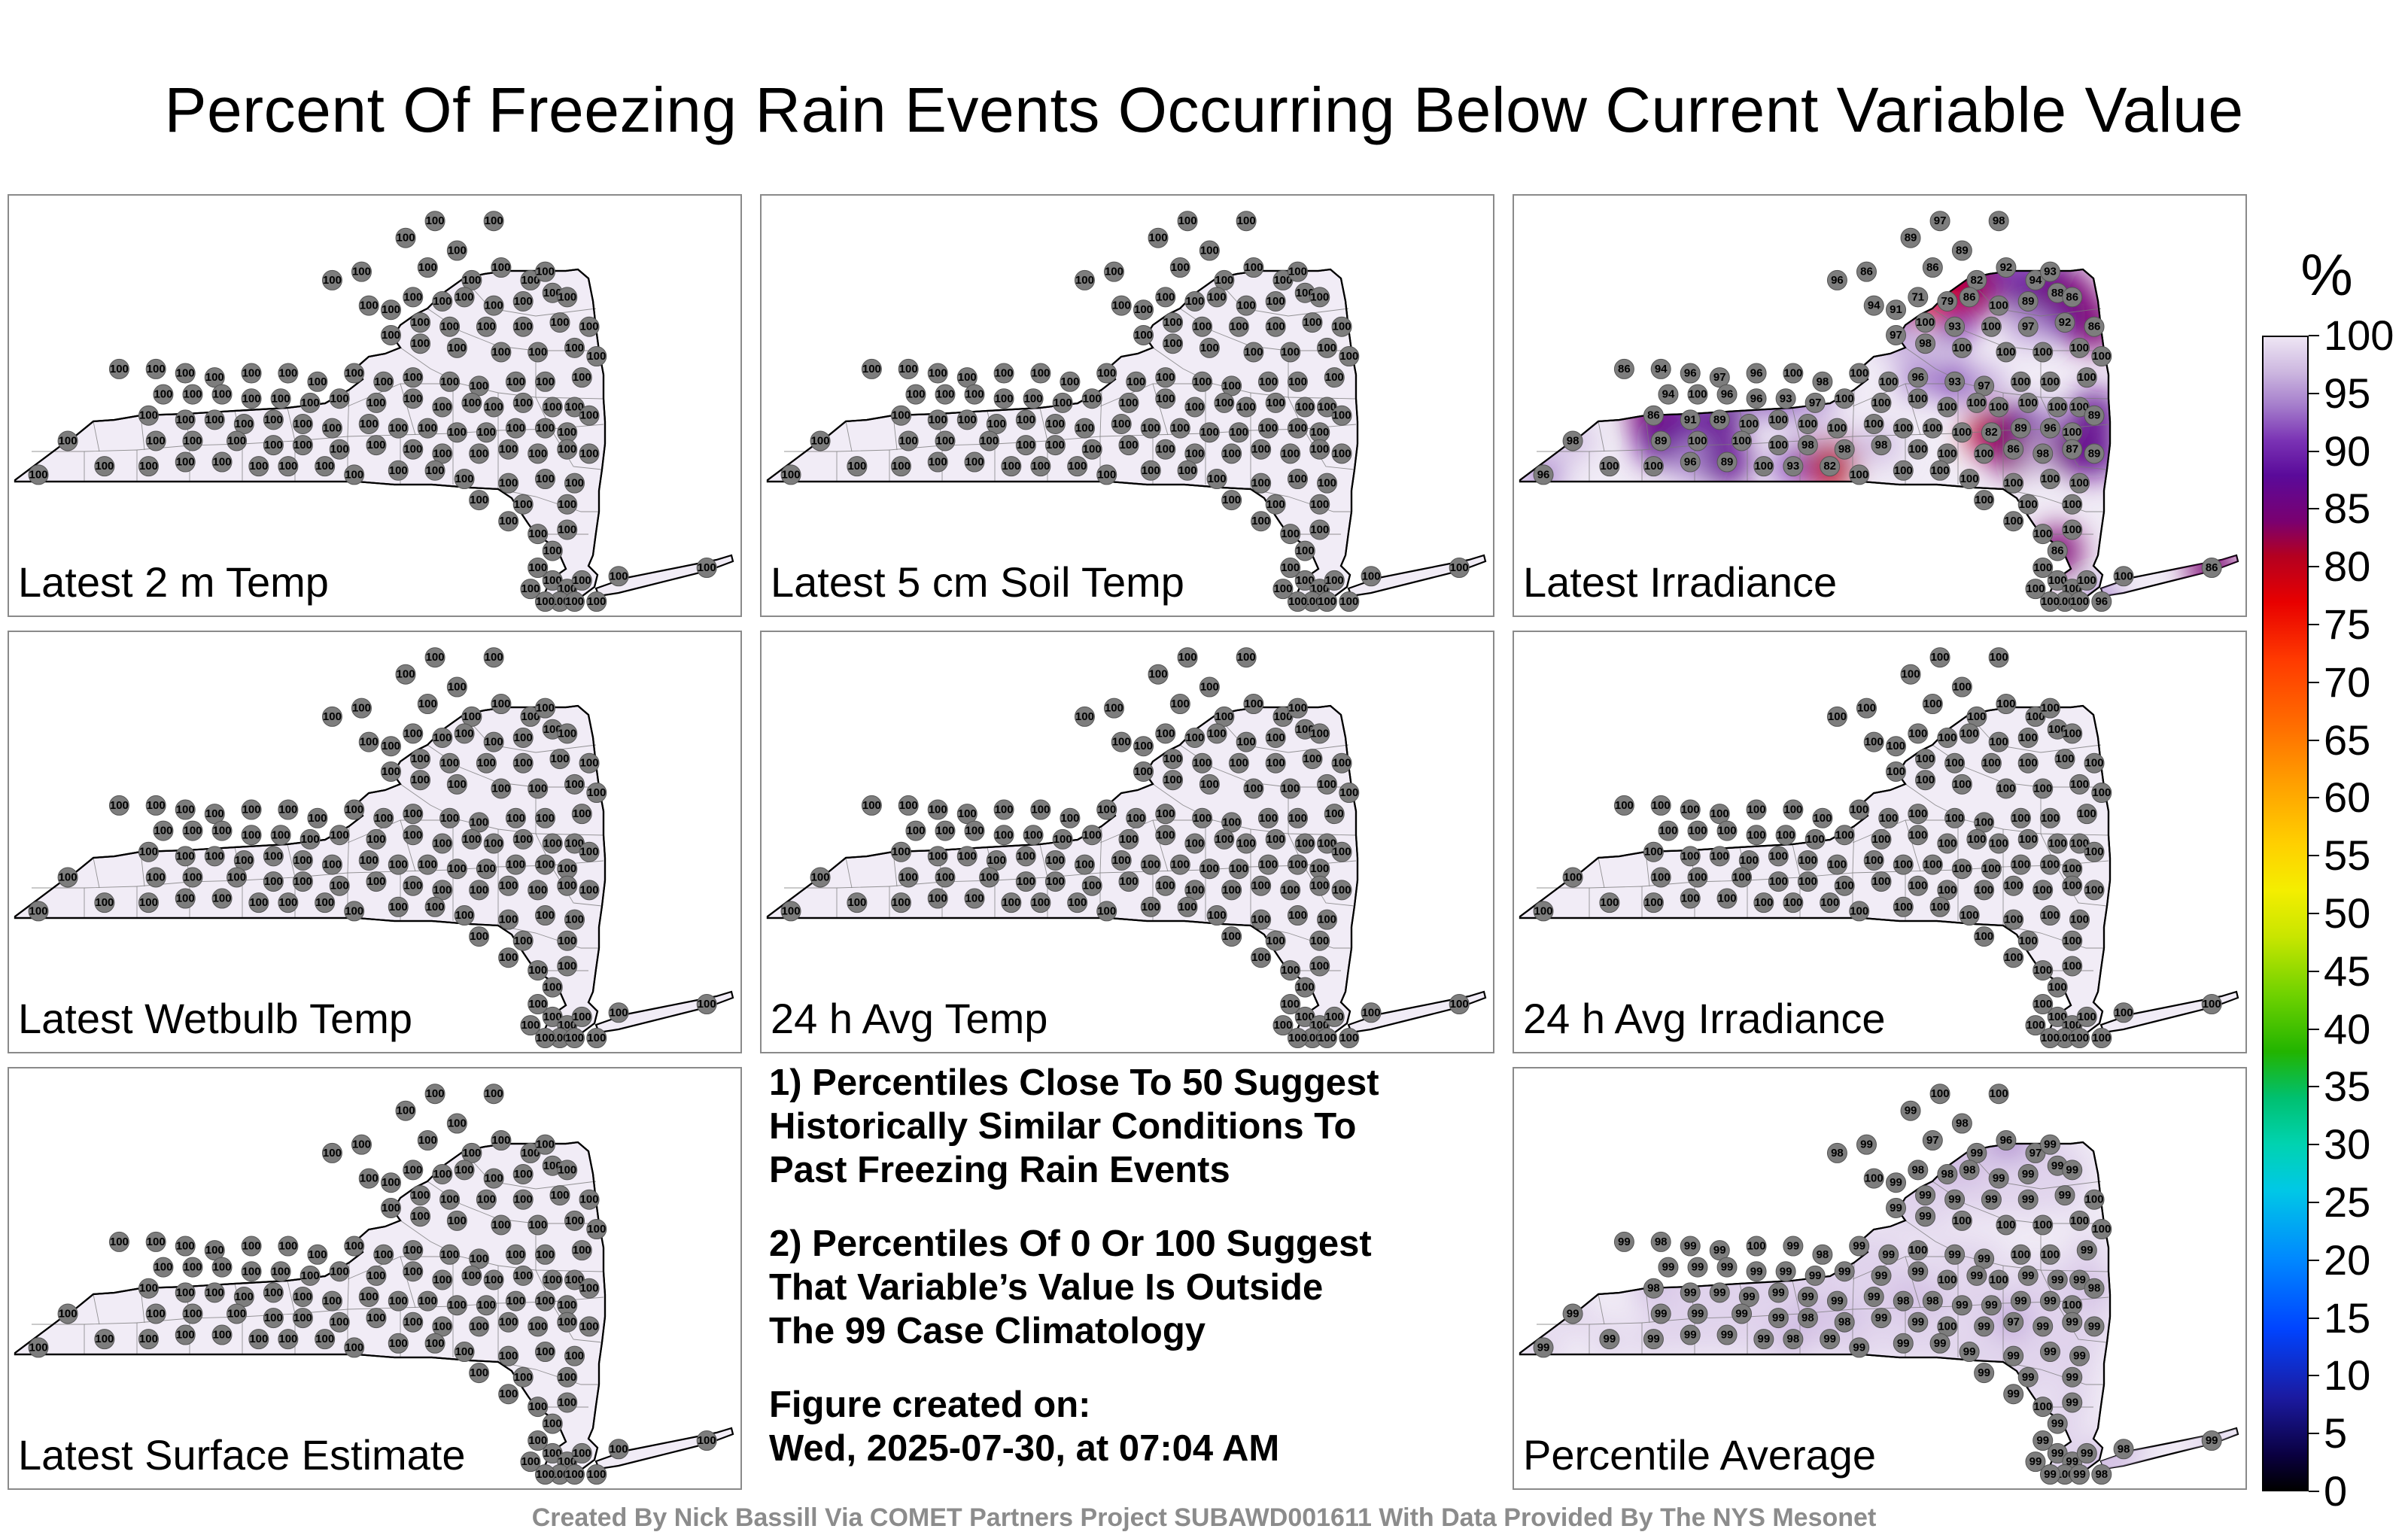 The image size is (2408, 1535). Describe the element at coordinates (1727, 1334) in the screenshot. I see `station-marker: 99` at that location.